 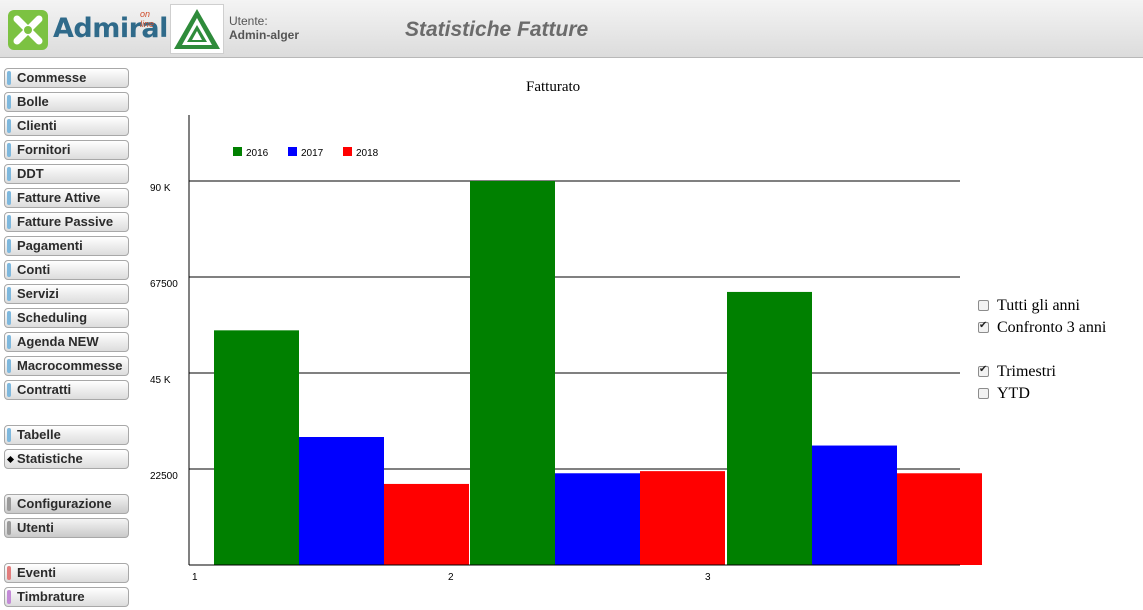 What do you see at coordinates (34, 269) in the screenshot?
I see `sidebar-item-label: Conti` at bounding box center [34, 269].